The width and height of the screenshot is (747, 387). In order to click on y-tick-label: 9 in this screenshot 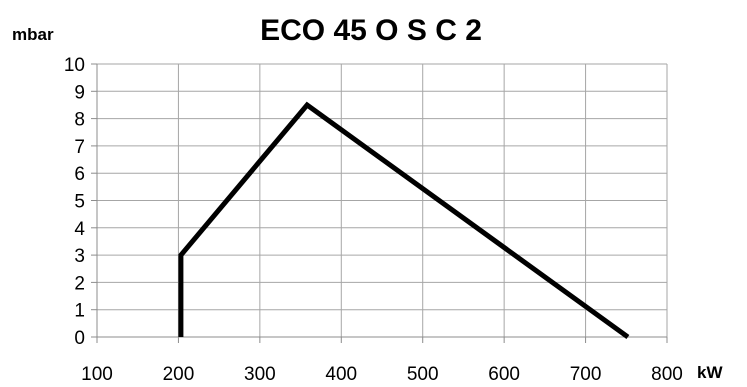, I will do `click(79, 92)`.